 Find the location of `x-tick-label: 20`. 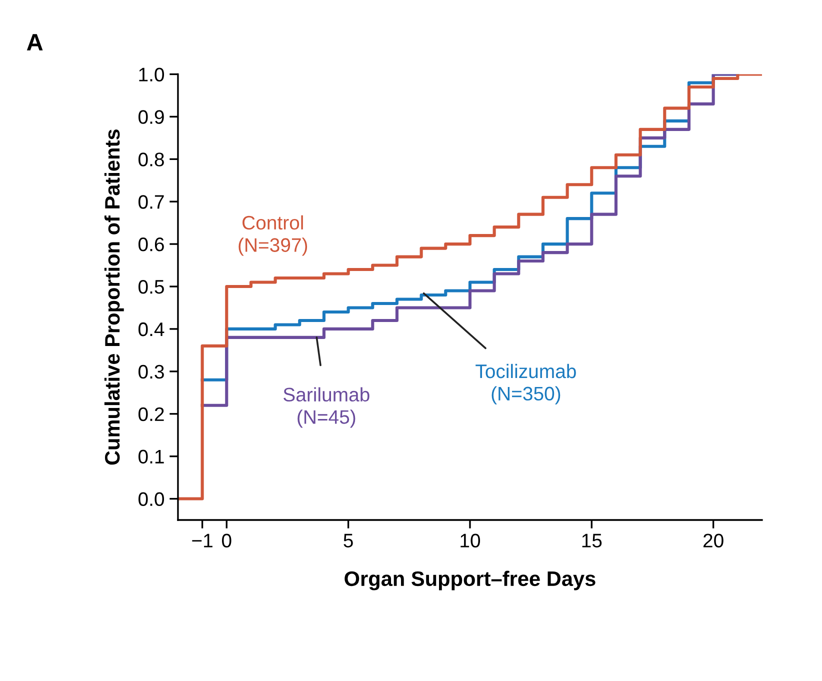

x-tick-label: 20 is located at coordinates (713, 541).